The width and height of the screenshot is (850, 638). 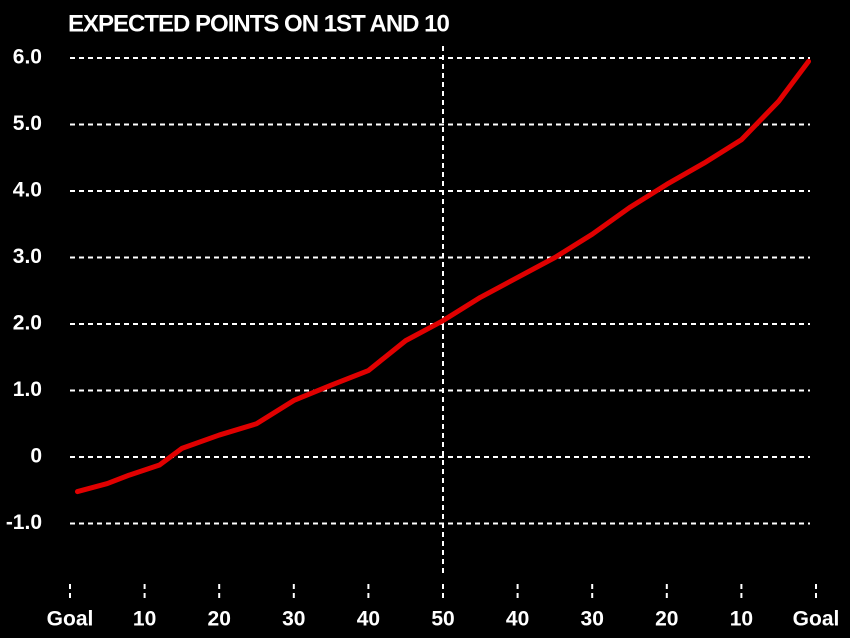 What do you see at coordinates (27, 190) in the screenshot?
I see `y-tick-label: 4.0` at bounding box center [27, 190].